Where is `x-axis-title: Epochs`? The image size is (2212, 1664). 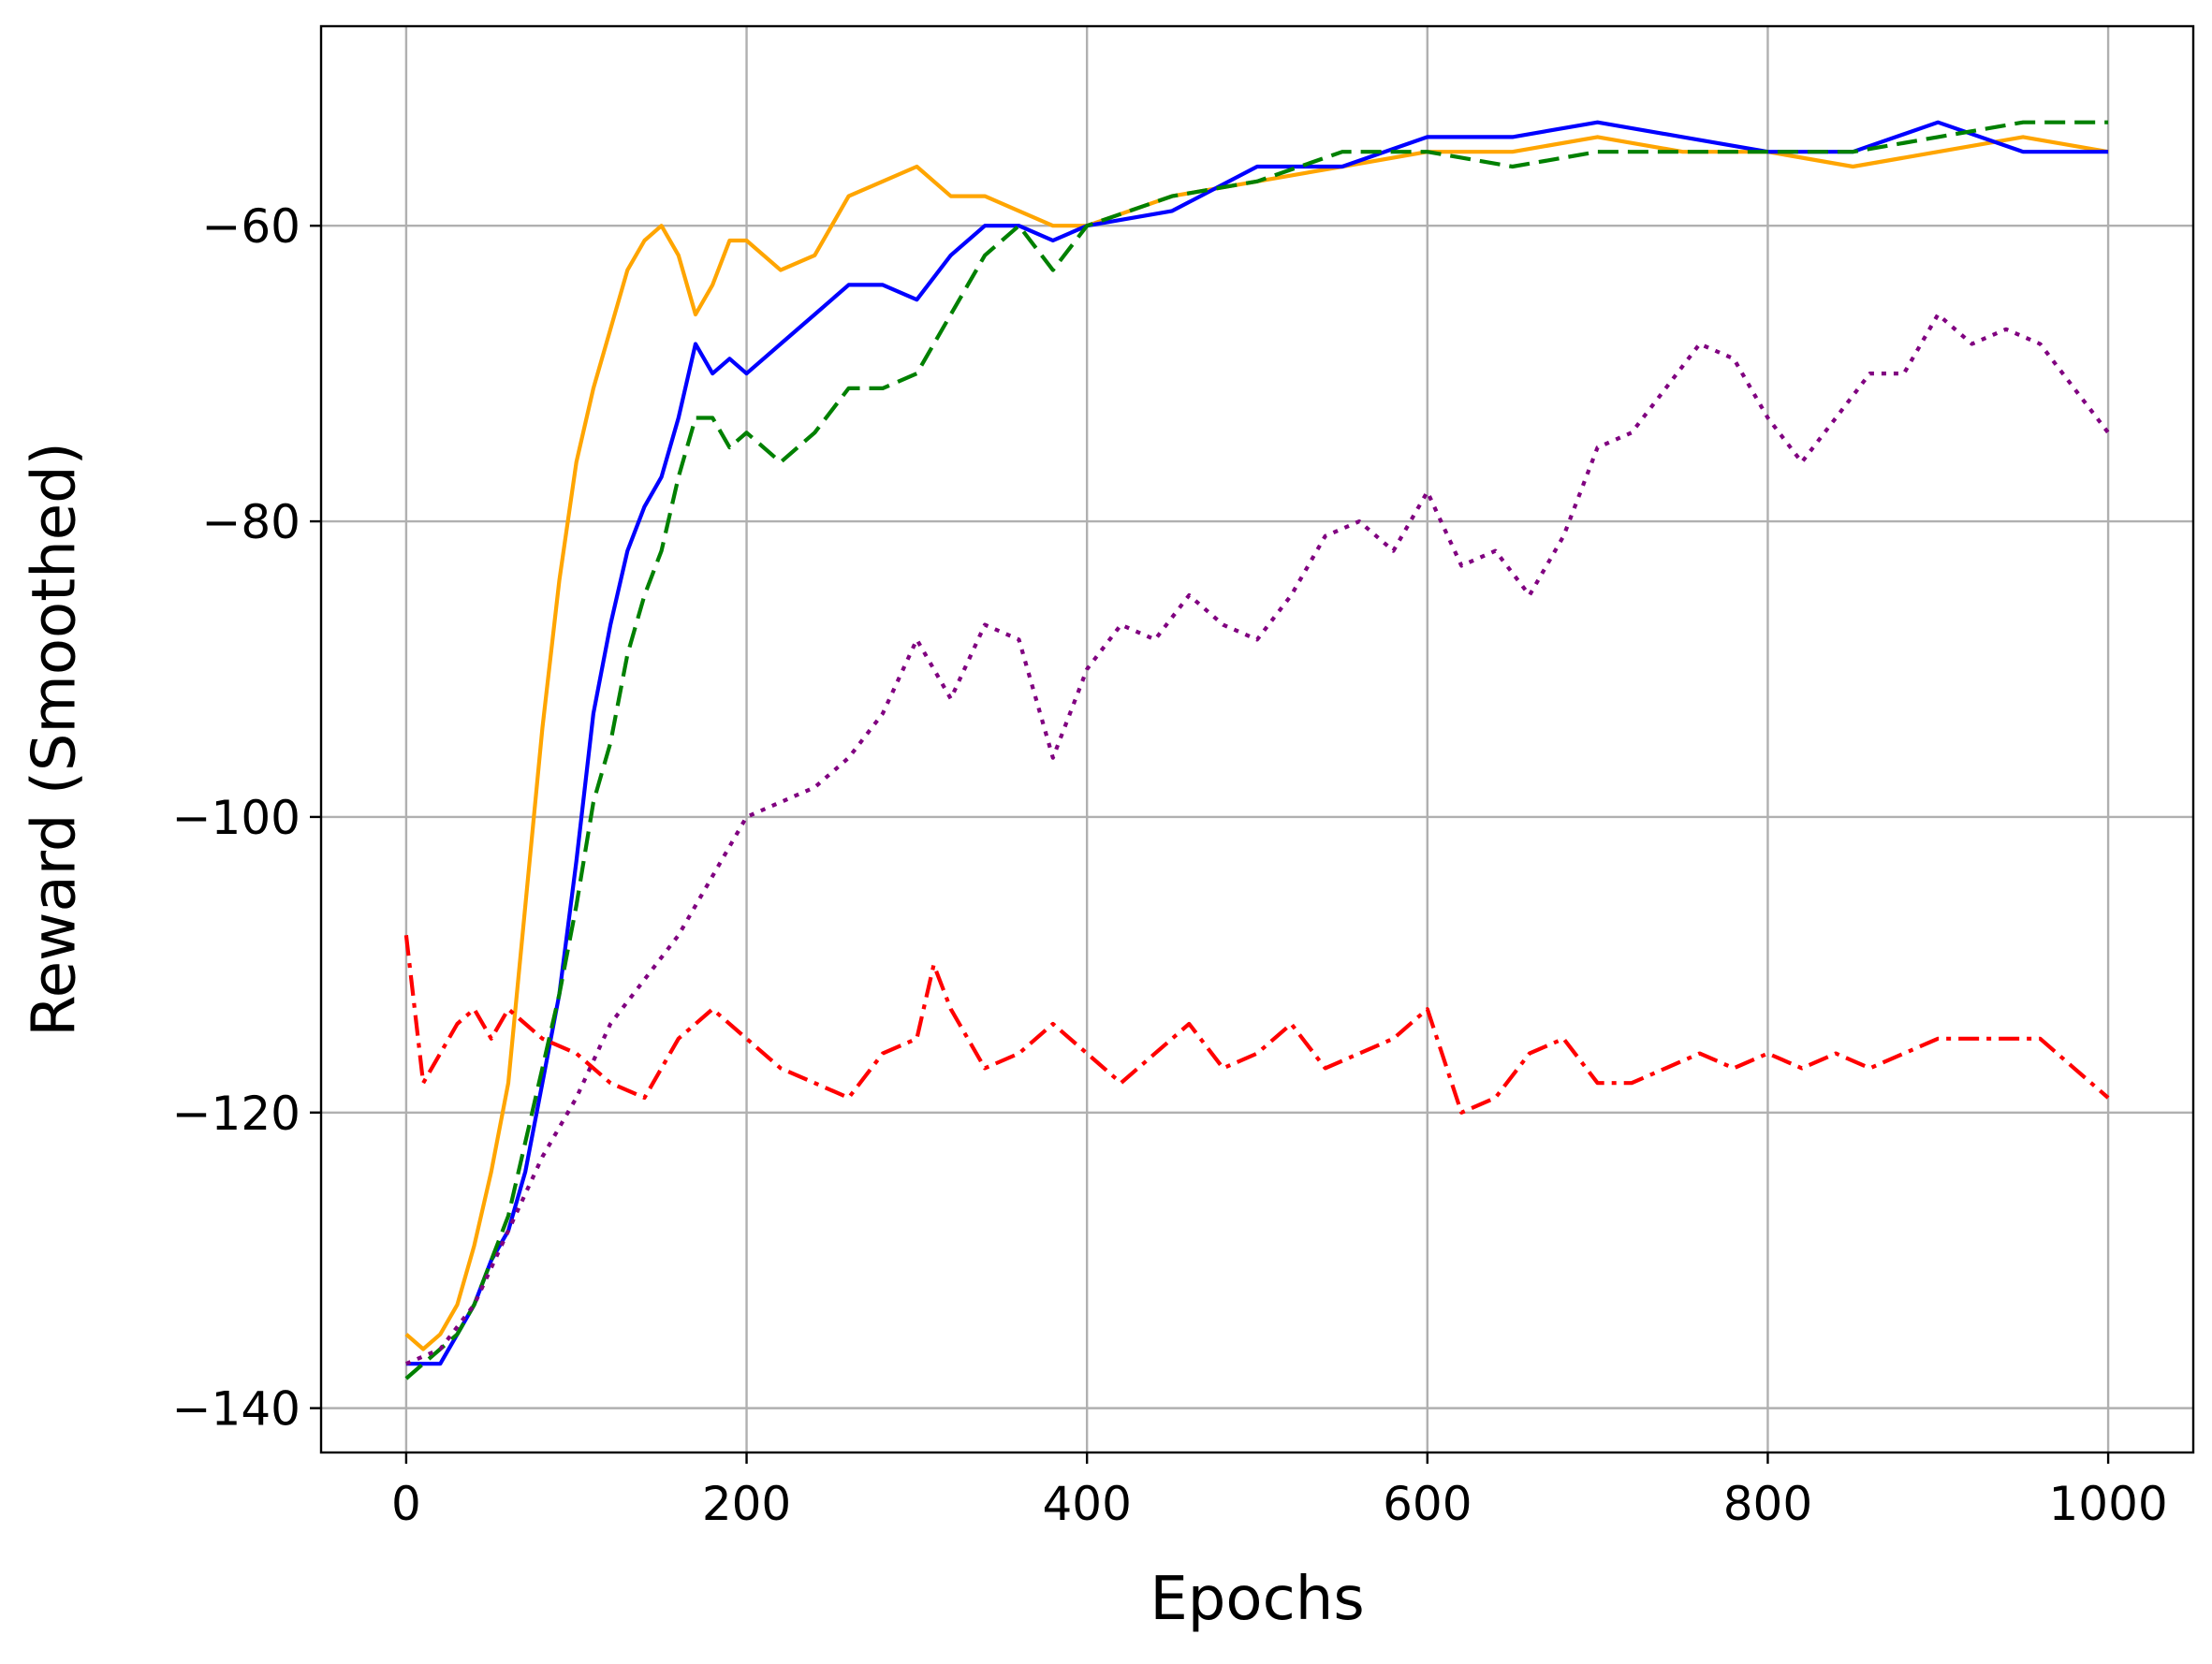 x-axis-title: Epochs is located at coordinates (1257, 1600).